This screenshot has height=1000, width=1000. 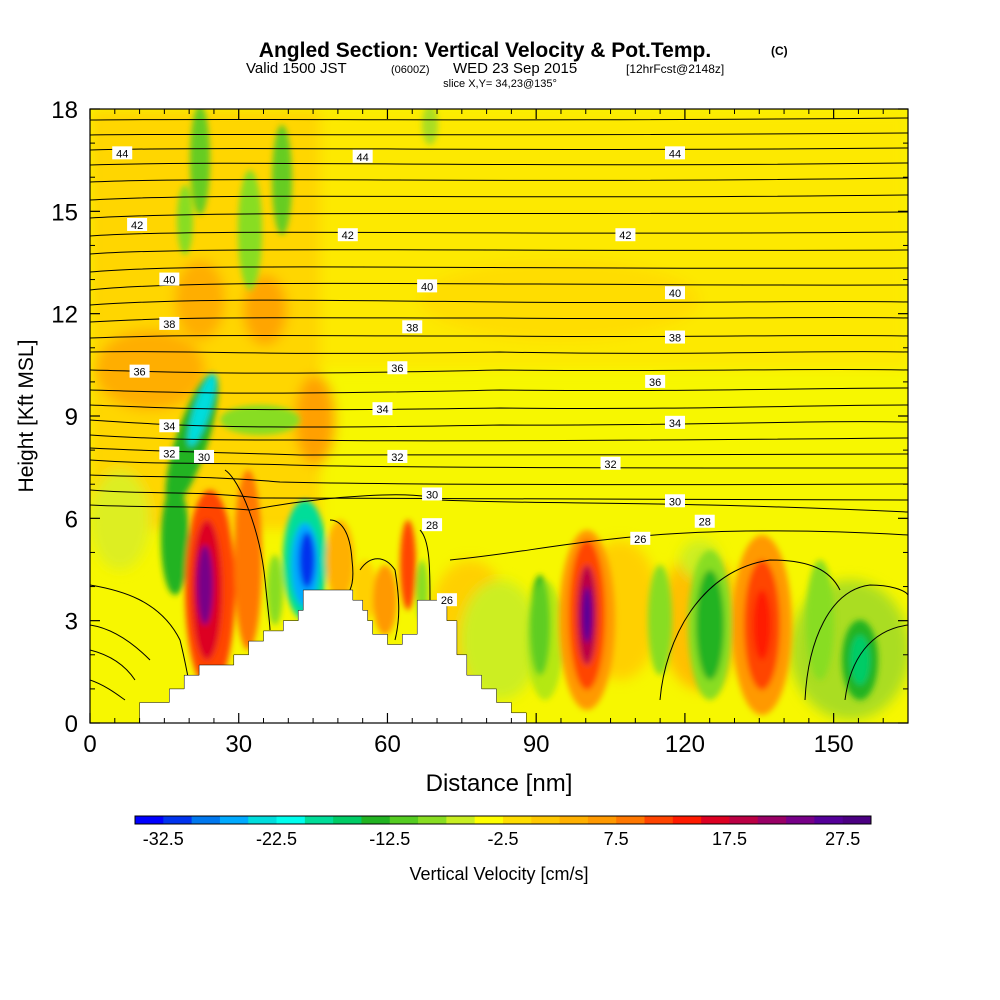 I want to click on x-tick-label: 30, so click(x=238, y=744).